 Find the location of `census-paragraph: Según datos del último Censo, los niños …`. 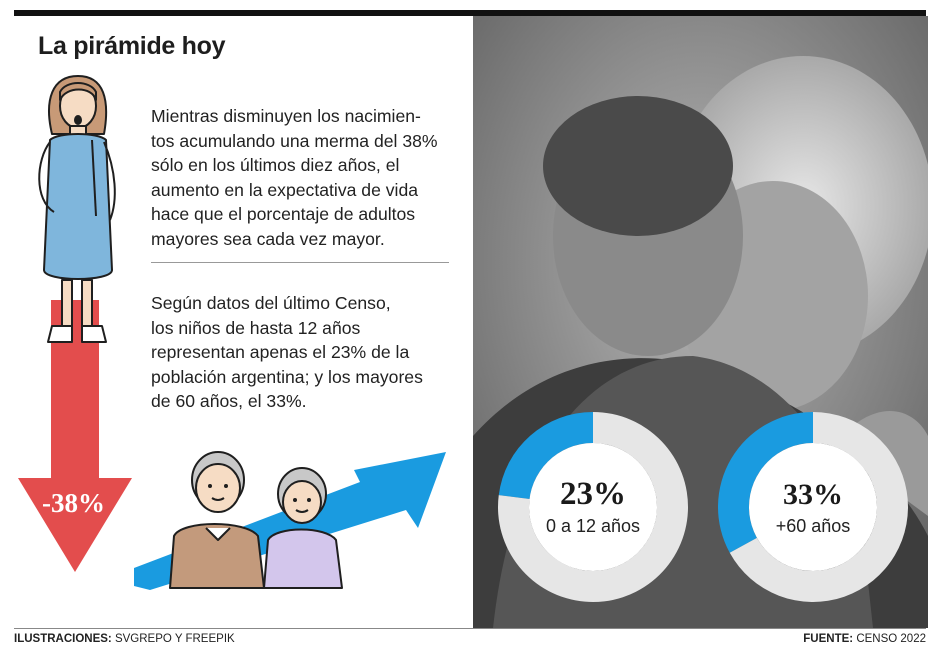

census-paragraph: Según datos del último Censo, los niños … is located at coordinates (301, 352).